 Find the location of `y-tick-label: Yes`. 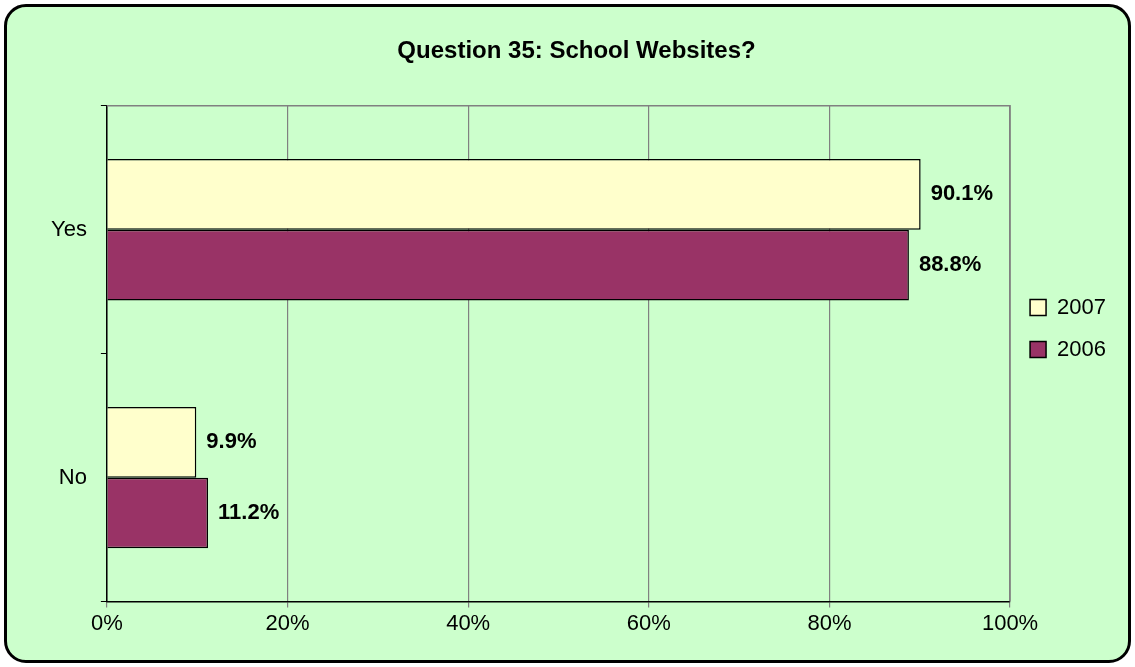

y-tick-label: Yes is located at coordinates (69, 228).